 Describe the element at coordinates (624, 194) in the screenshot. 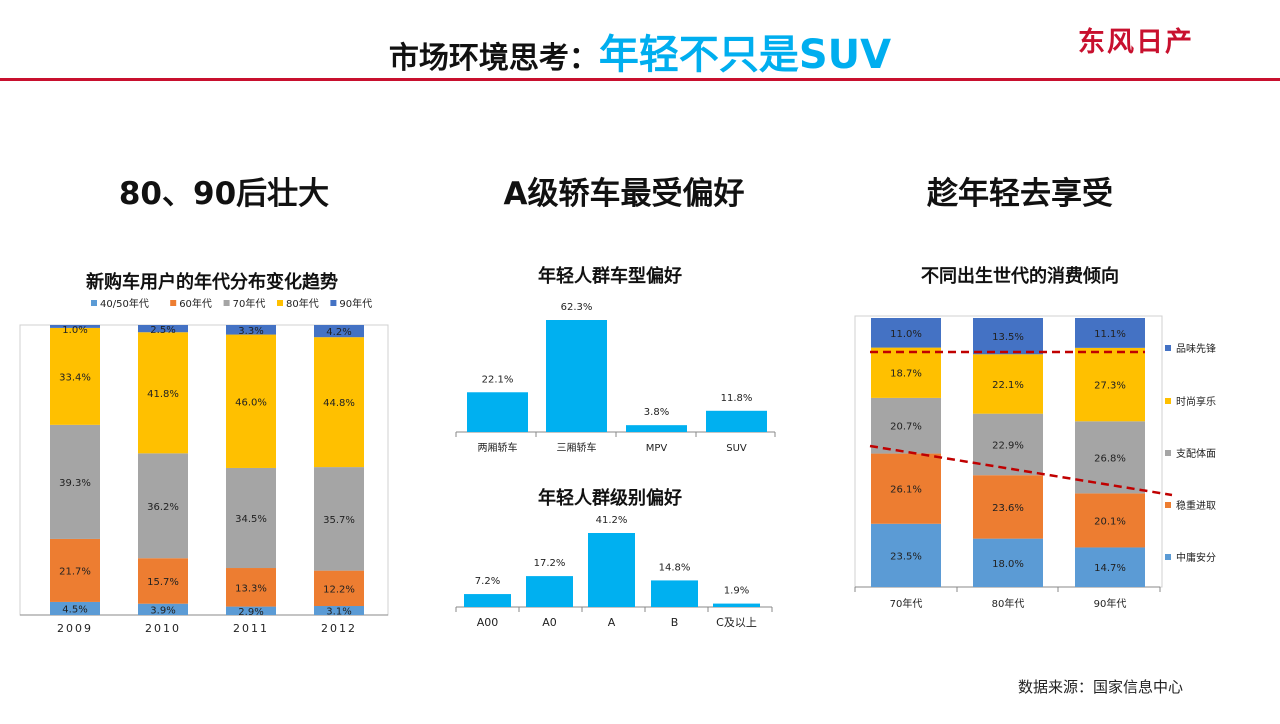

I see `column-heading-2: A级轿车最受偏好` at that location.